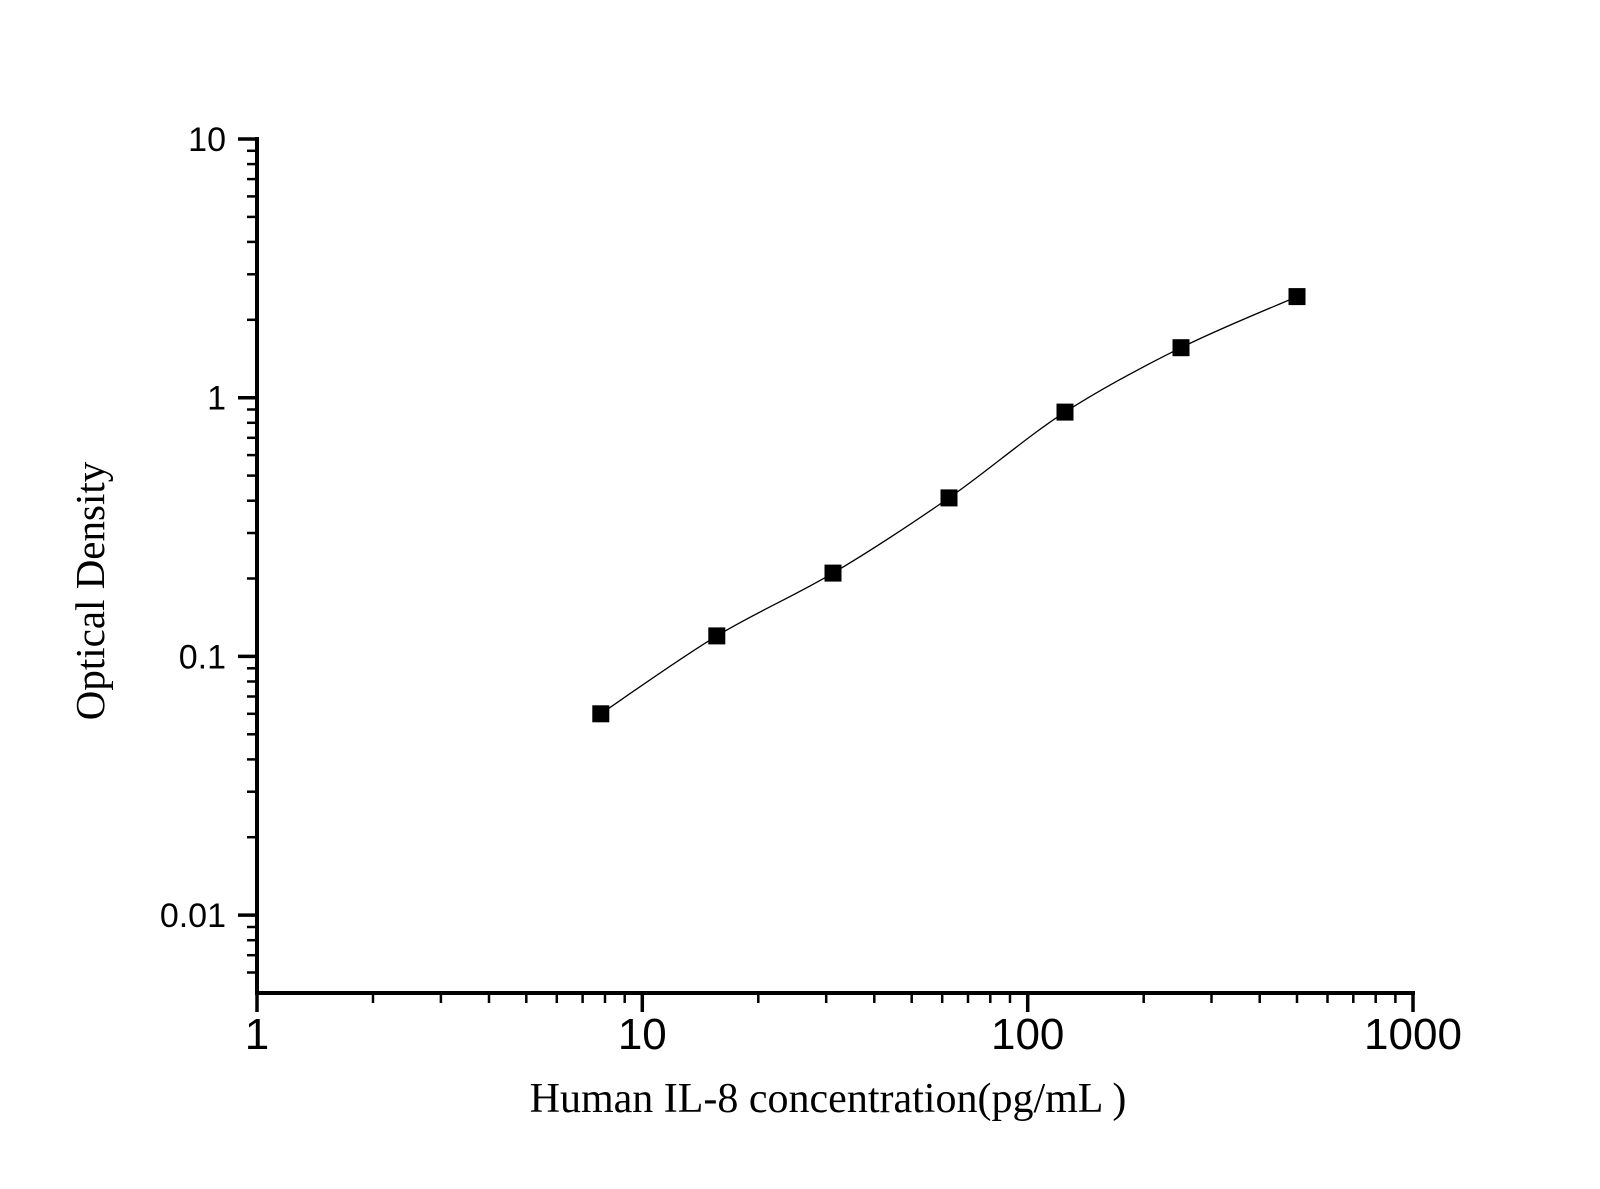 The image size is (1600, 1189). I want to click on y-axis-title: Optical Density, so click(90, 590).